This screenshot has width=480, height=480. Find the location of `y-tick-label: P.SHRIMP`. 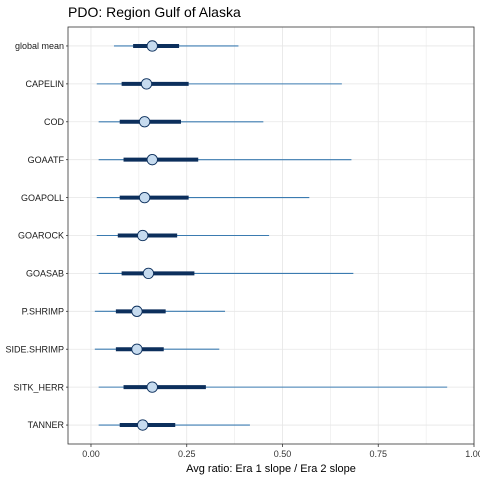

y-tick-label: P.SHRIMP is located at coordinates (43, 312).